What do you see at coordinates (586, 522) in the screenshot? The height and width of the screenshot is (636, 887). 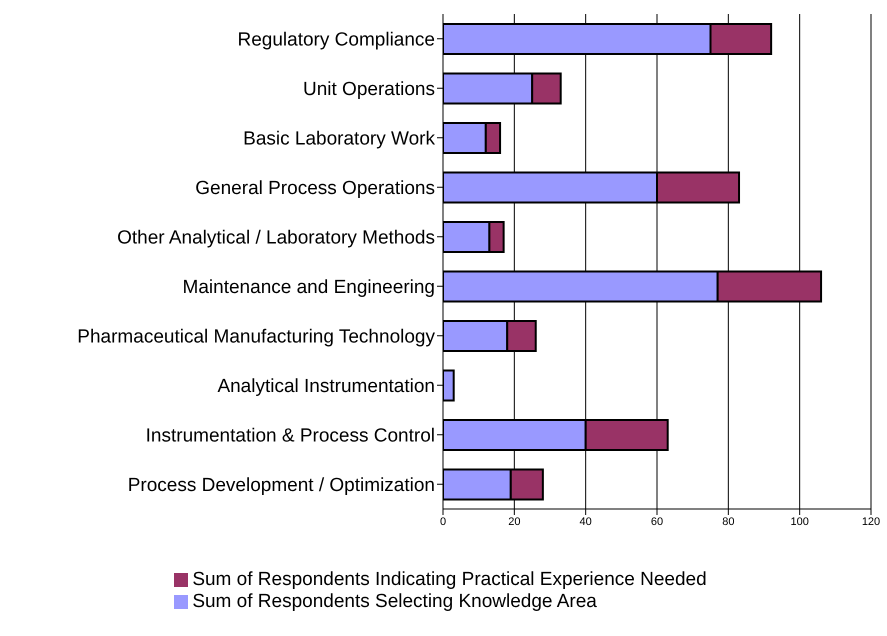 I see `x-tick-label: 40` at bounding box center [586, 522].